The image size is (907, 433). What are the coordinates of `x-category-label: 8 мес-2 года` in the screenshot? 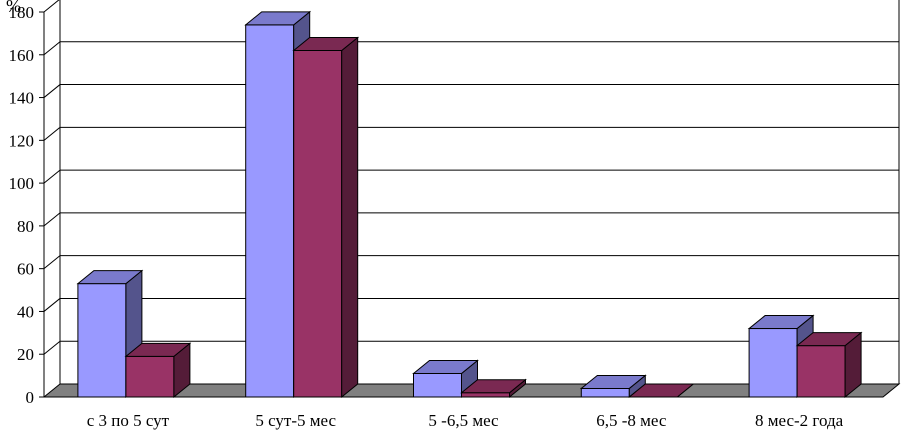 It's located at (799, 420).